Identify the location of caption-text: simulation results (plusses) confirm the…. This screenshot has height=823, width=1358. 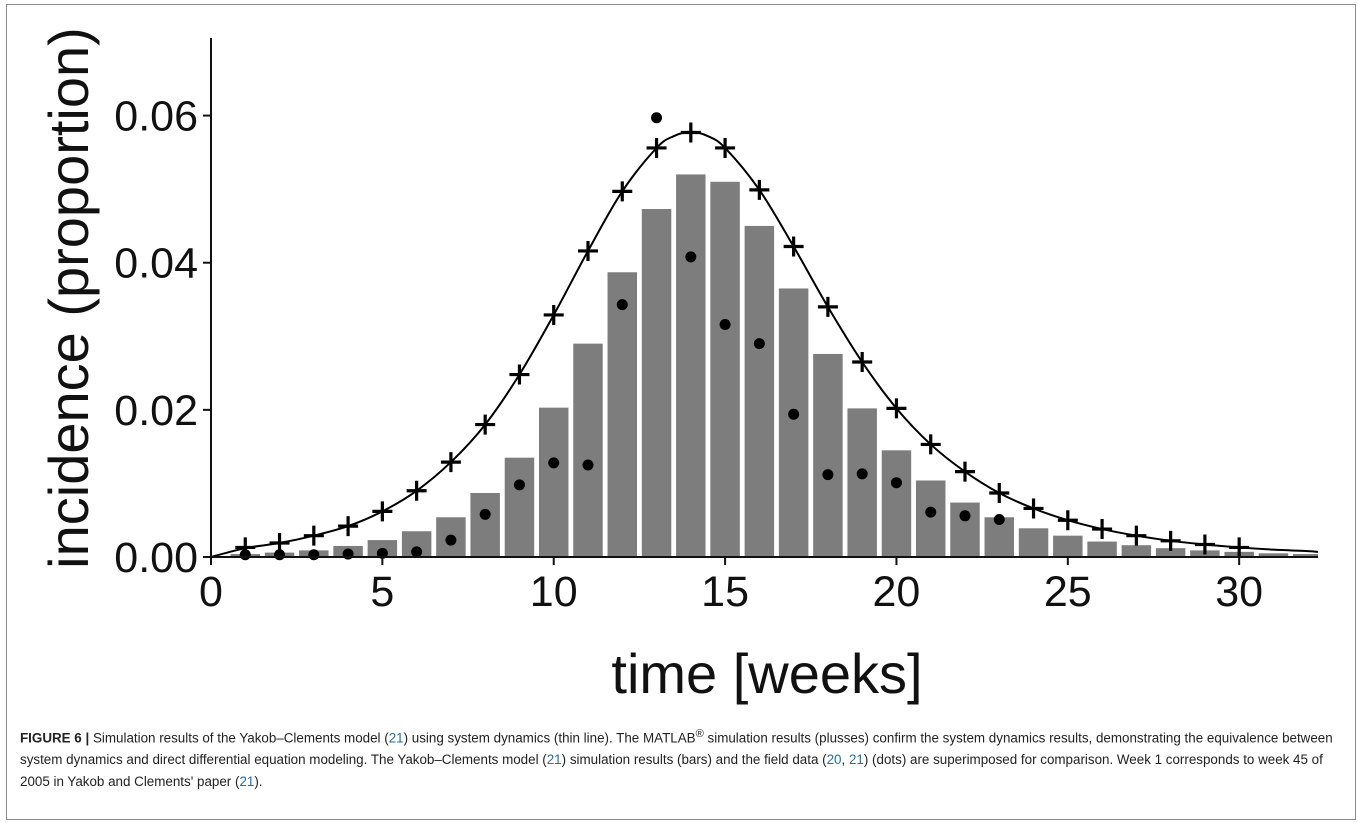
(676, 749).